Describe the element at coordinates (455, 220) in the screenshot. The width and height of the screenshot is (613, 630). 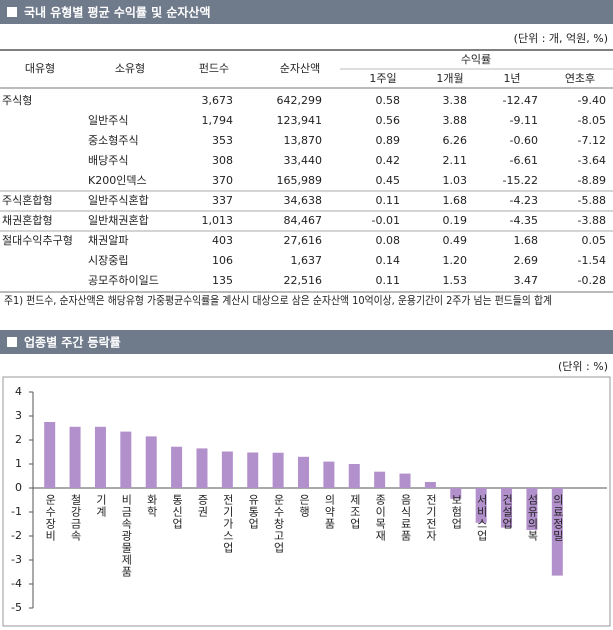
I see `cell: 0.19` at that location.